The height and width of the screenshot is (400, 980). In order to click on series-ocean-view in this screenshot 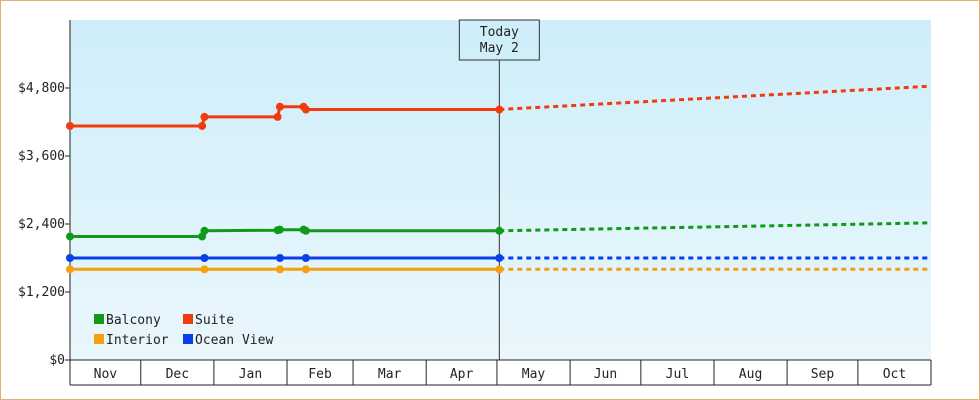, I will do `click(497, 258)`.